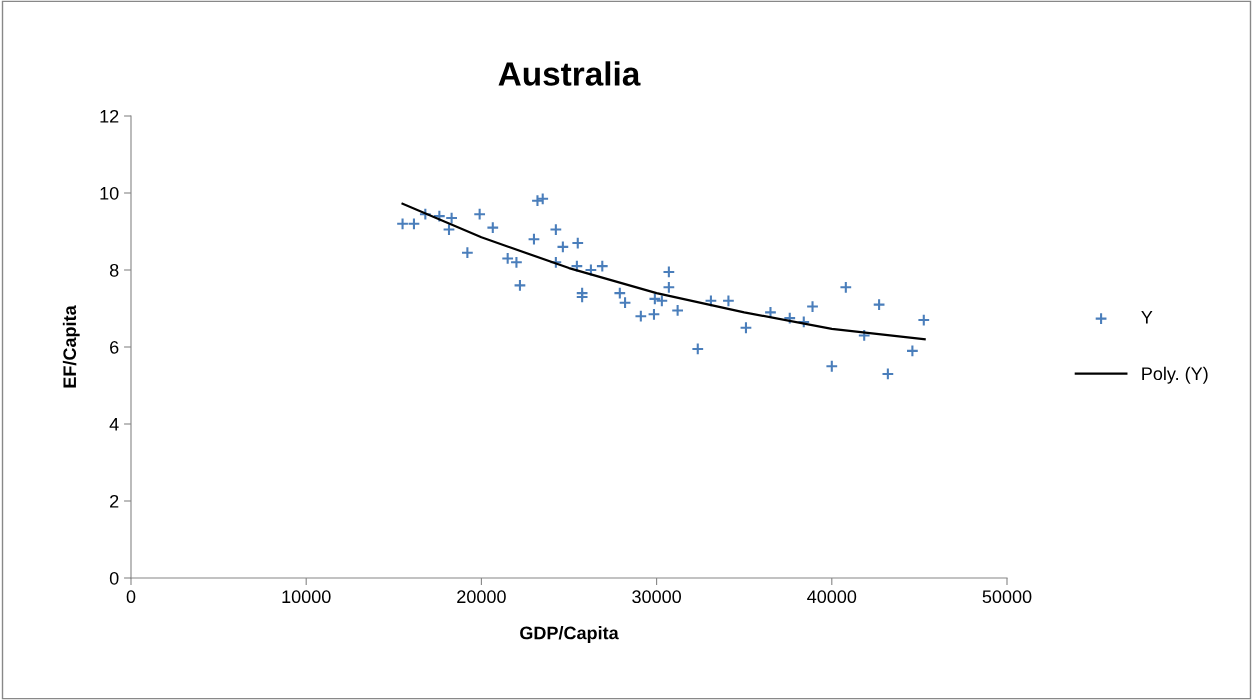 Image resolution: width=1253 pixels, height=700 pixels. What do you see at coordinates (109, 193) in the screenshot?
I see `y-tick-label: 10` at bounding box center [109, 193].